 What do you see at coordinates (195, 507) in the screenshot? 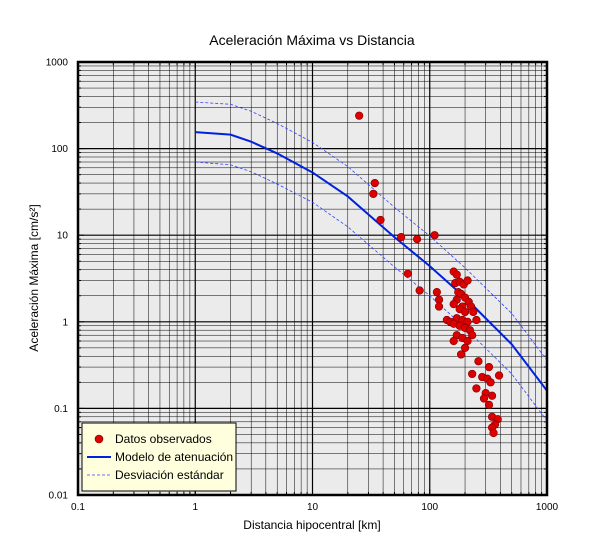
I see `x-tick-label: 1` at bounding box center [195, 507].